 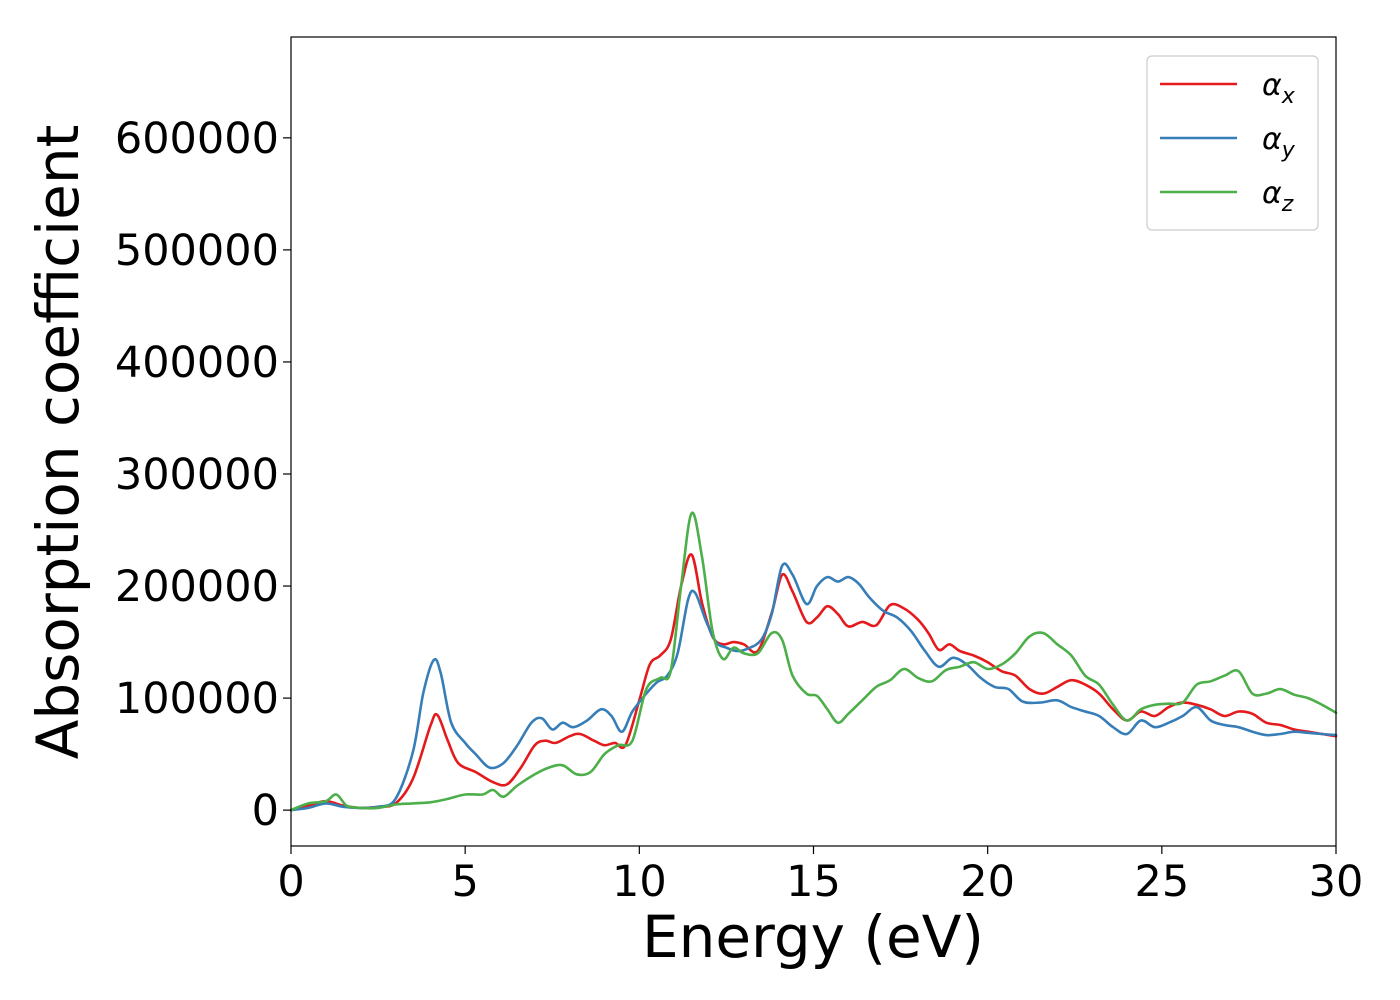 What do you see at coordinates (987, 882) in the screenshot?
I see `x-tick-label: 20` at bounding box center [987, 882].